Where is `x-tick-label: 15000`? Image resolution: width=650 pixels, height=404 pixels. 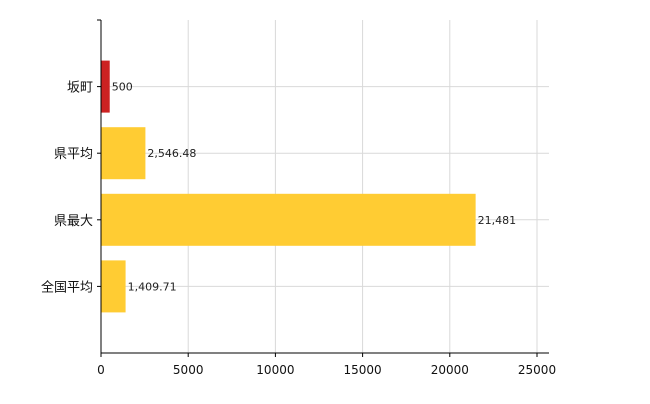
x-tick-label: 15000 is located at coordinates (363, 370).